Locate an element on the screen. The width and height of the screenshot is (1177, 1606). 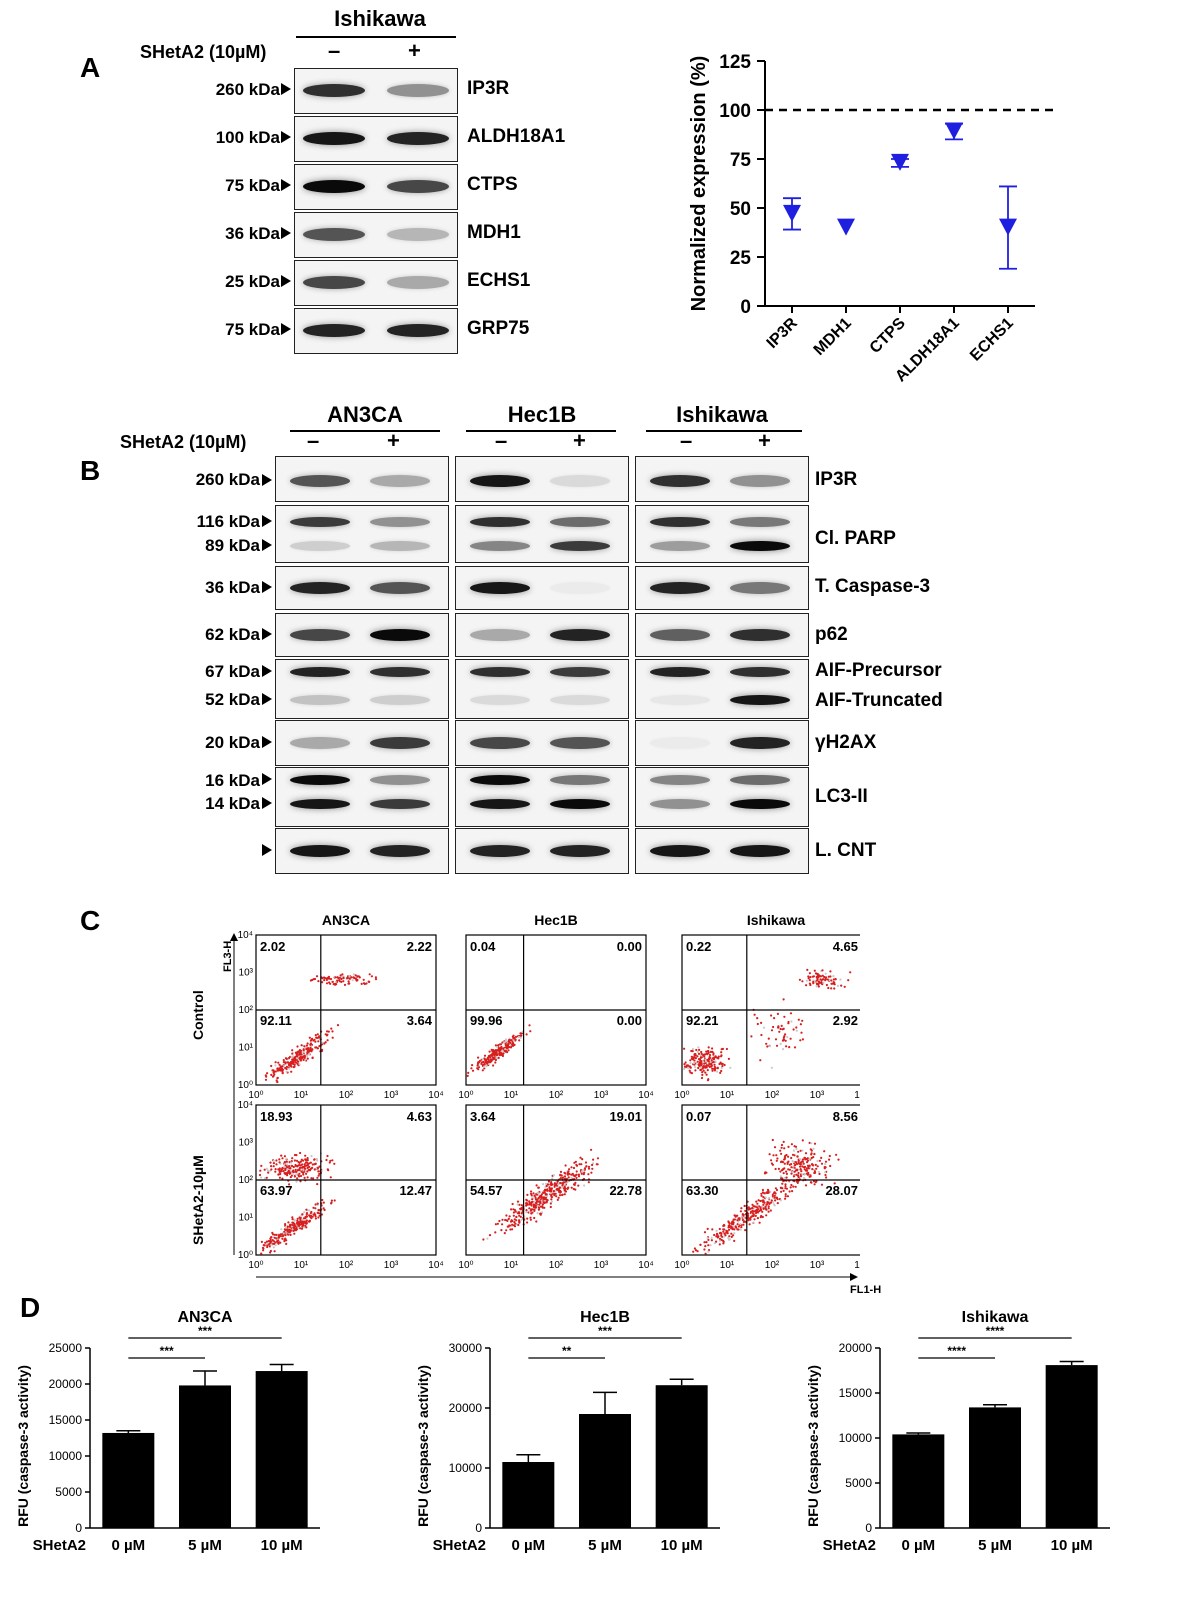
flow-x-tick-label: 10¹ is located at coordinates (727, 1265).